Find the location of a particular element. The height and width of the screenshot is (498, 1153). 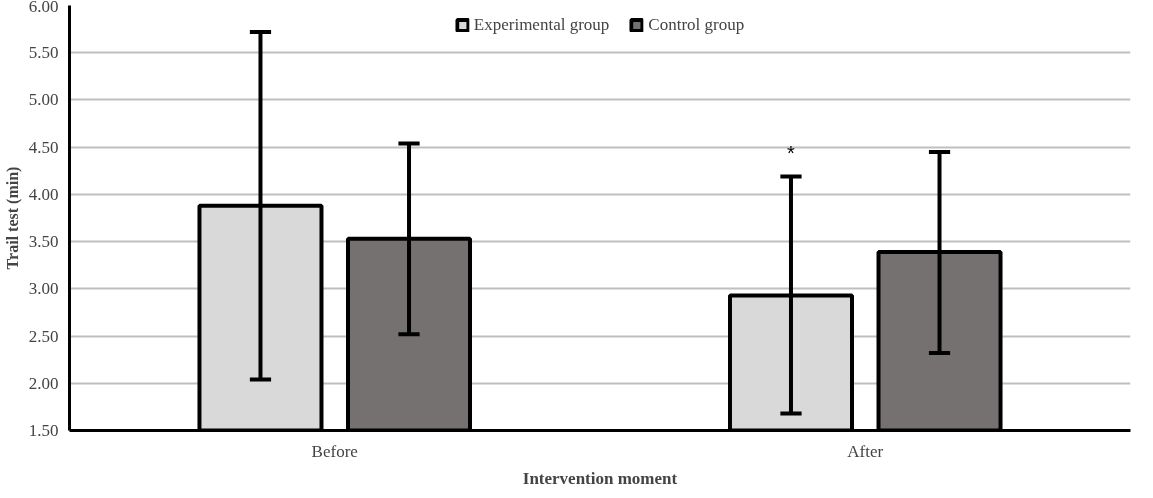

legend-label: Control group is located at coordinates (696, 25).